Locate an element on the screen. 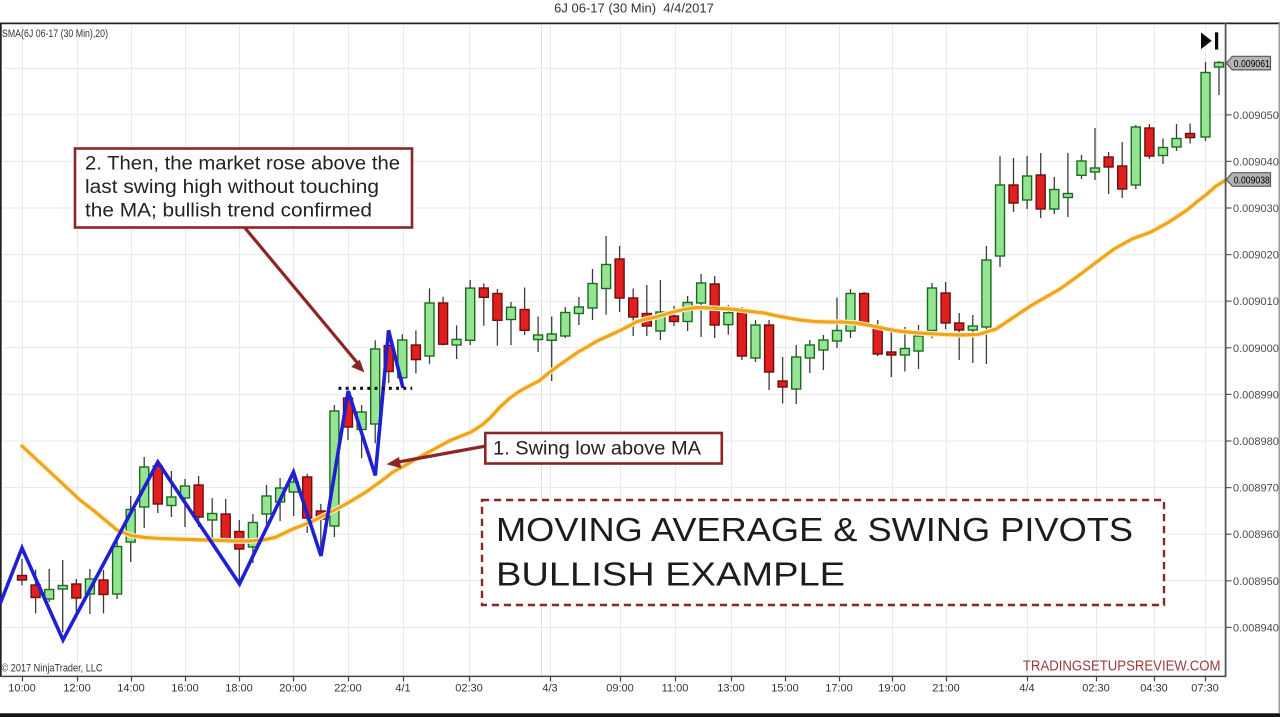 This screenshot has height=717, width=1280. svg-text: © 2017 NinjaTrader, LLC is located at coordinates (52, 669).